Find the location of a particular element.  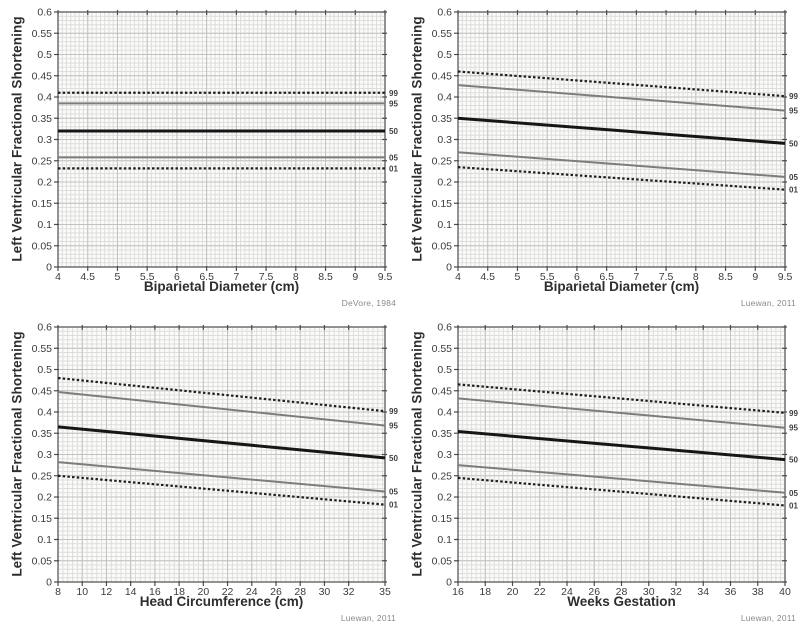

y-axis-title: Left Ventricular Fractional Shortening is located at coordinates (17, 454).